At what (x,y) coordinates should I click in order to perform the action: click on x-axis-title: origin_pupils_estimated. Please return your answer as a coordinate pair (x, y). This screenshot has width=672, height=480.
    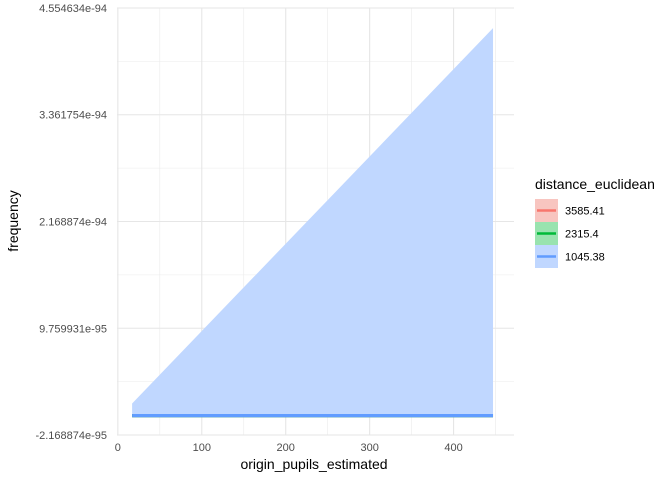
    Looking at the image, I should click on (313, 464).